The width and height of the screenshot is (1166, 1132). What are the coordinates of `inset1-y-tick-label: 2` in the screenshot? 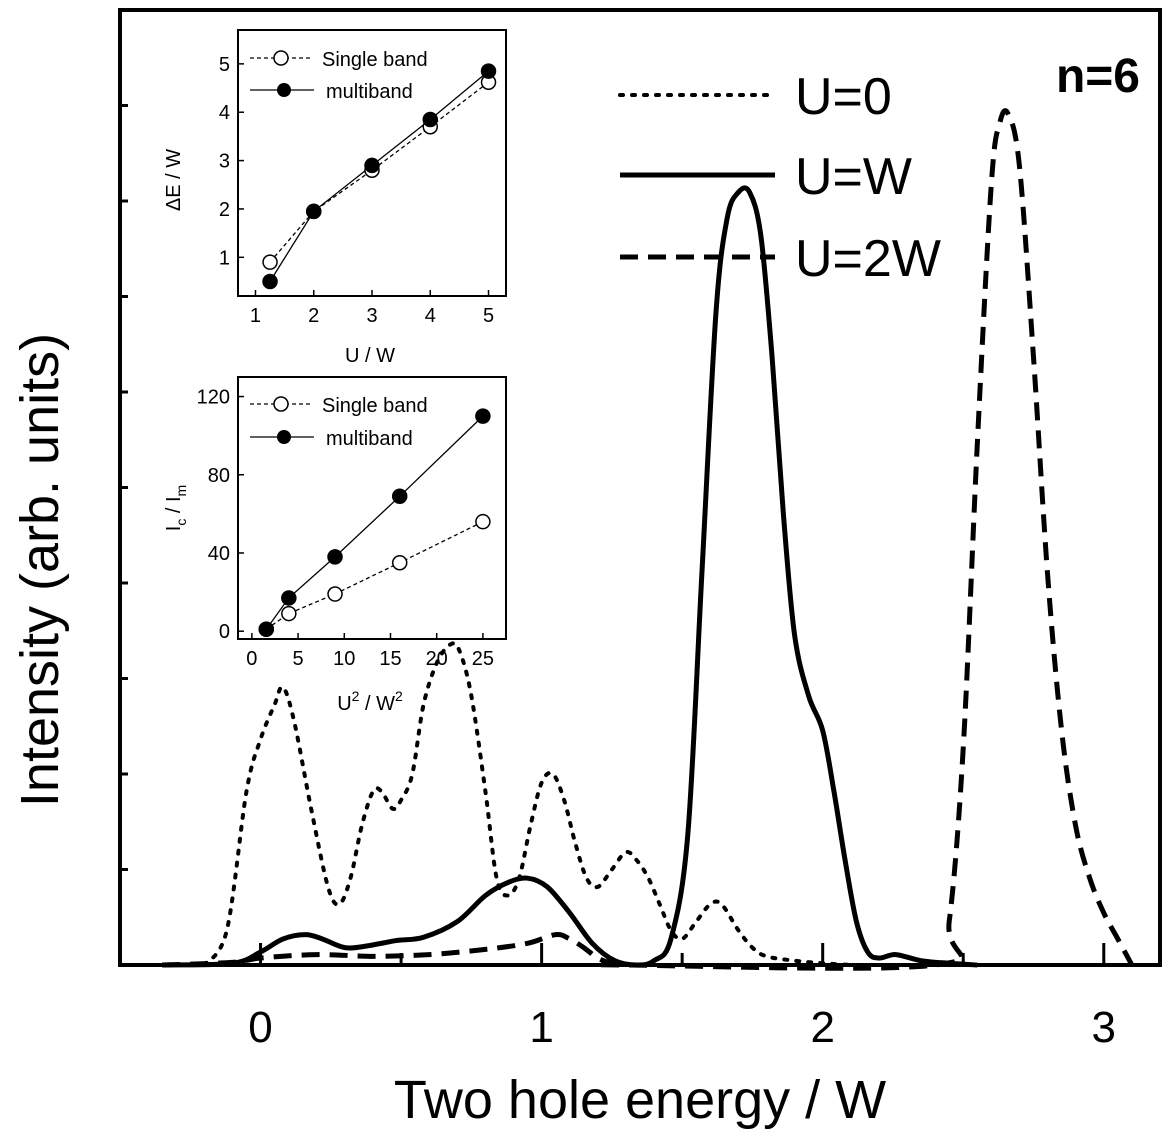 It's located at (224, 210).